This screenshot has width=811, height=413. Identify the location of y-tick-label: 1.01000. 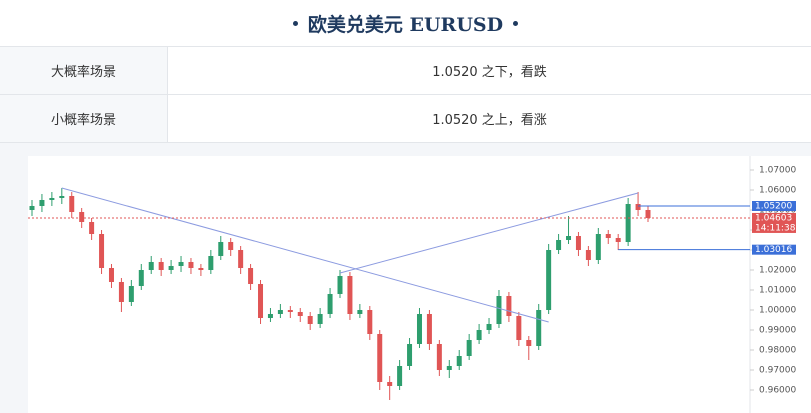
(777, 291).